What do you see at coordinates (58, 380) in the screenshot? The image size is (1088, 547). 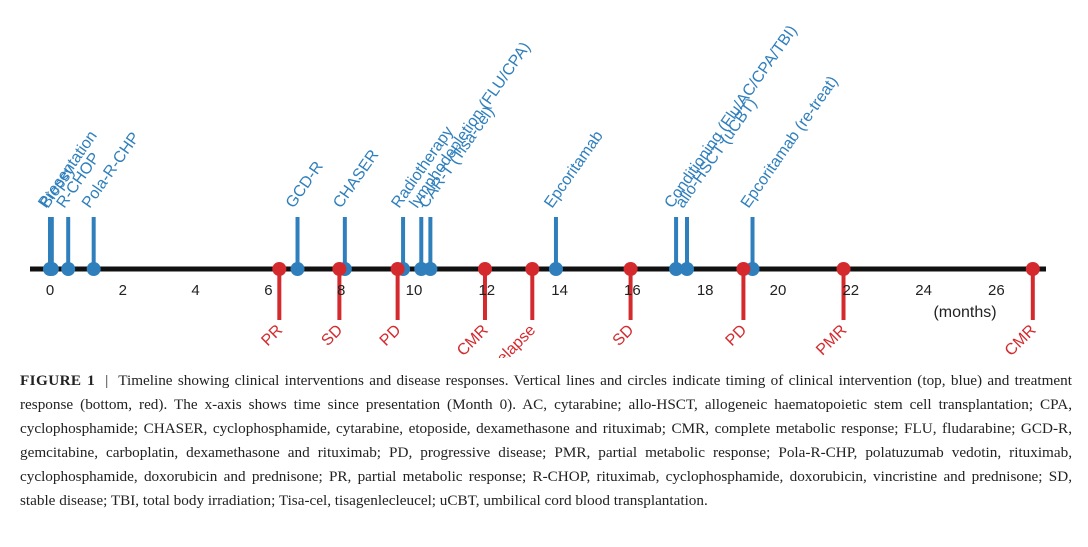 I see `figure-label: FIGURE 1` at bounding box center [58, 380].